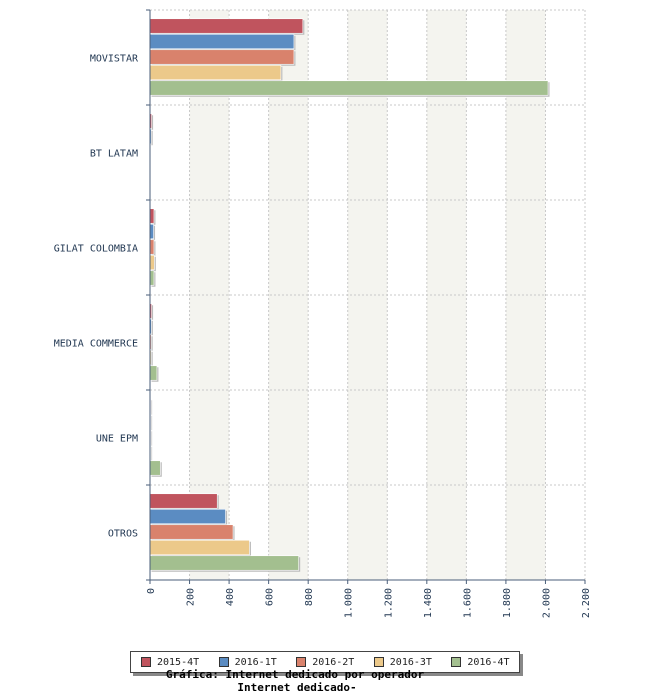 Image resolution: width=650 pixels, height=700 pixels. I want to click on legend-label: 2016-2T, so click(333, 662).